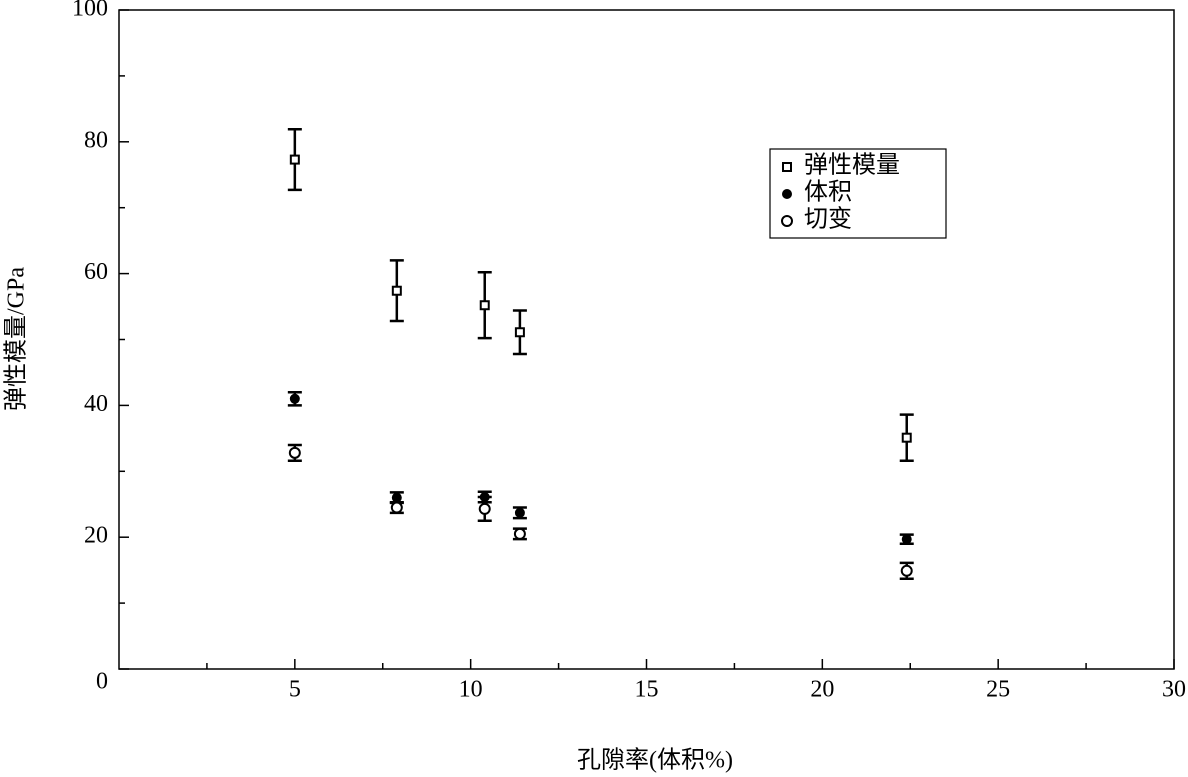 This screenshot has width=1188, height=777. What do you see at coordinates (90, 11) in the screenshot?
I see `y-tick-label: 100` at bounding box center [90, 11].